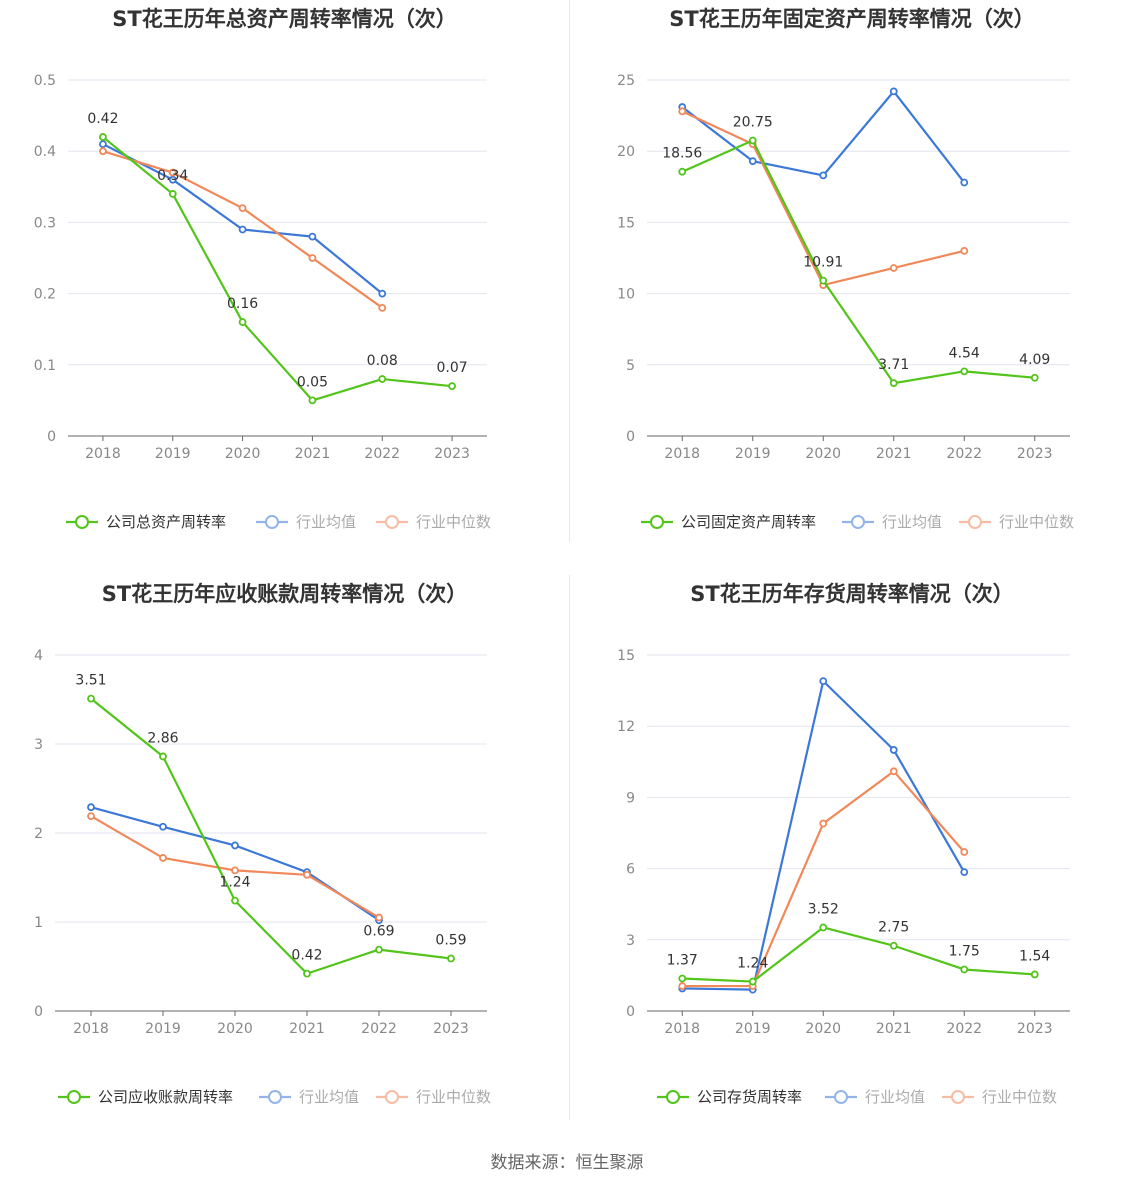 The height and width of the screenshot is (1188, 1134). Describe the element at coordinates (378, 932) in the screenshot. I see `data-label: 0.69` at that location.